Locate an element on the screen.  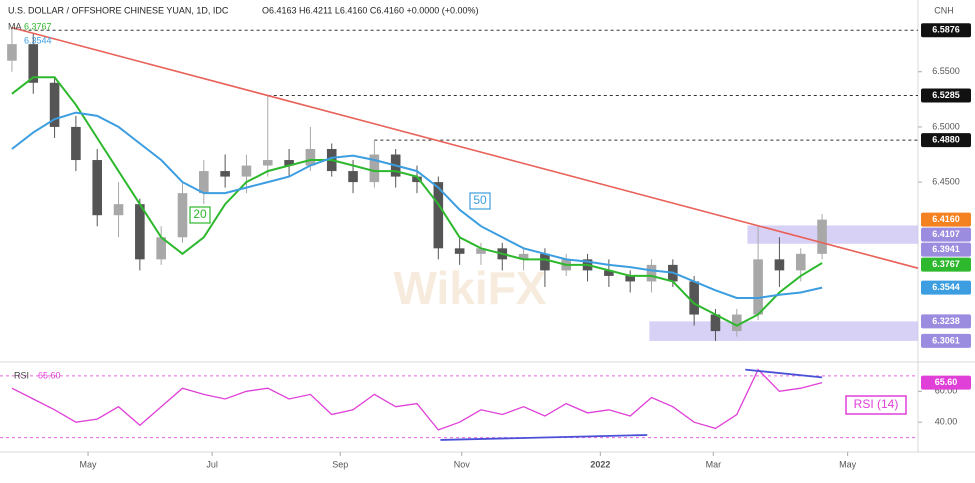
price-label: 6.3544 is located at coordinates (946, 287).